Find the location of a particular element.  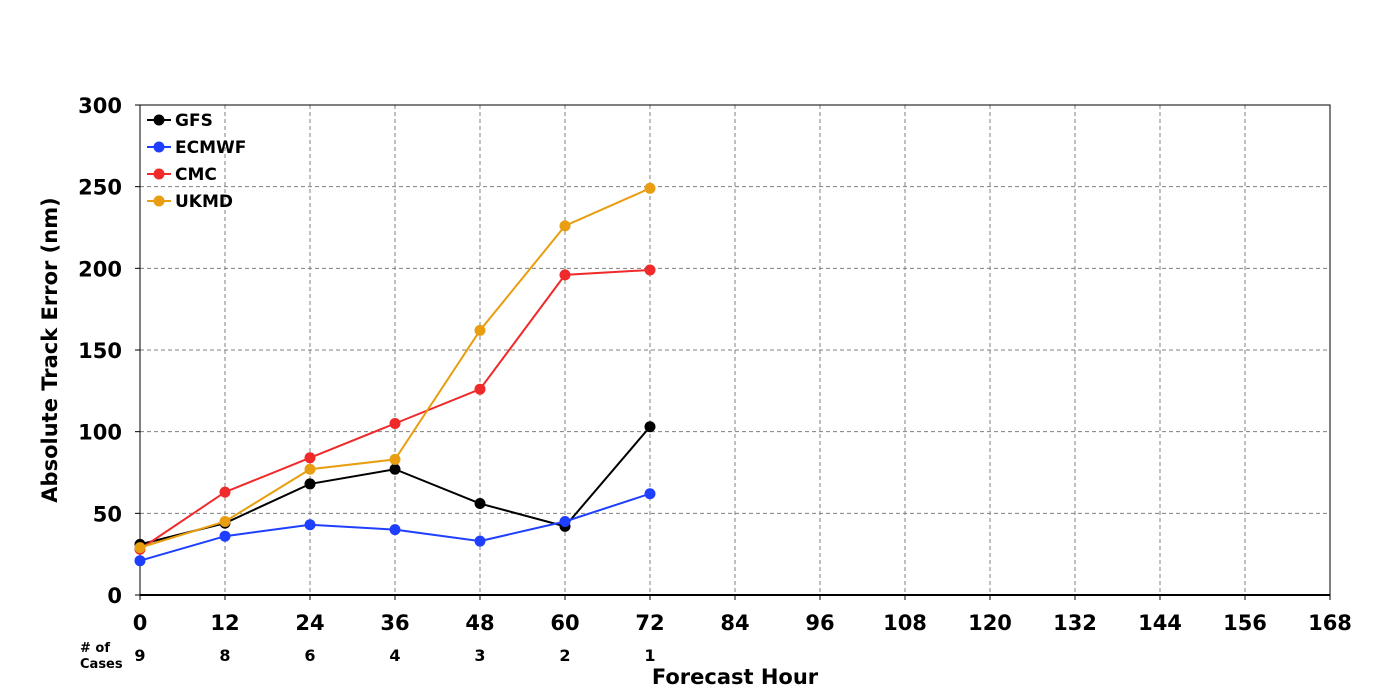

legend-label-gfs: GFS is located at coordinates (194, 121).